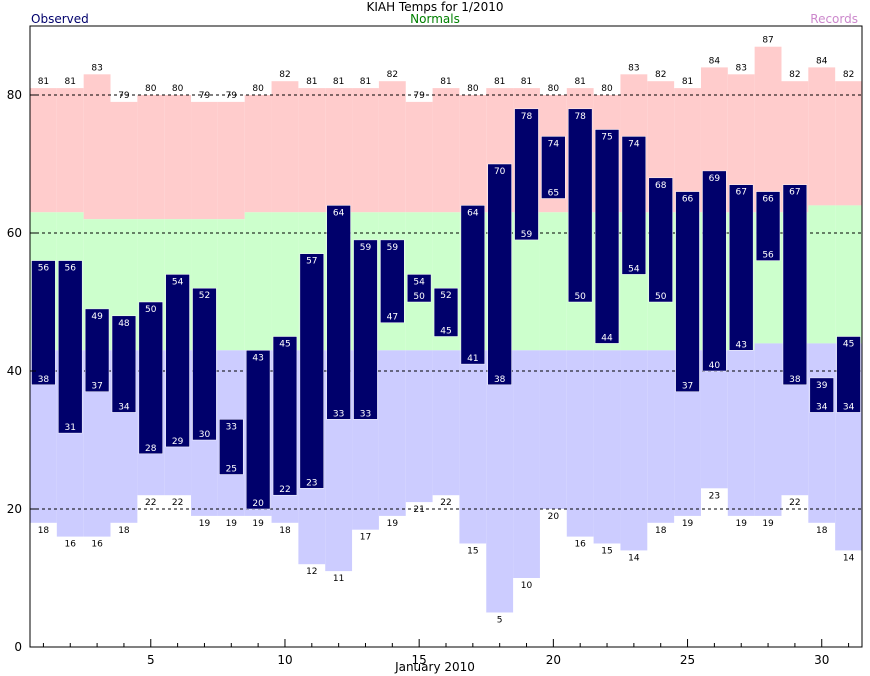 The height and width of the screenshot is (676, 870). Describe the element at coordinates (445, 296) in the screenshot. I see `observed-high-label: 52` at that location.